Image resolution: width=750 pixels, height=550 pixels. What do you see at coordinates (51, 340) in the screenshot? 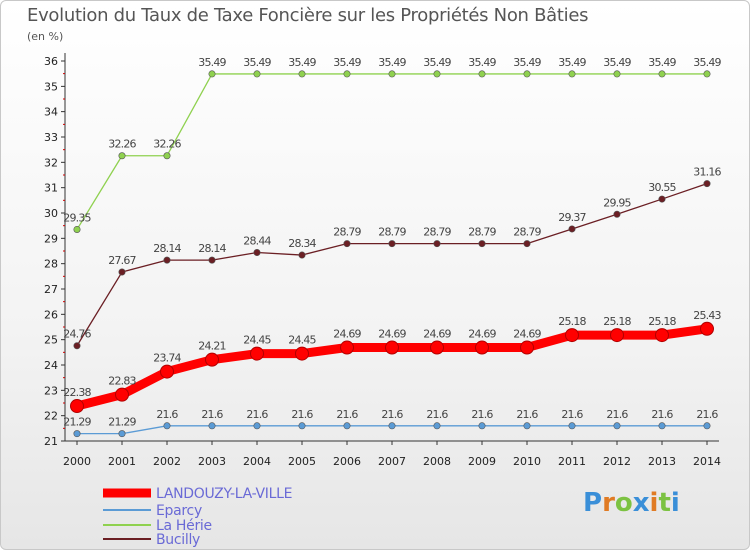
I see `y-tick-label: 25` at bounding box center [51, 340].